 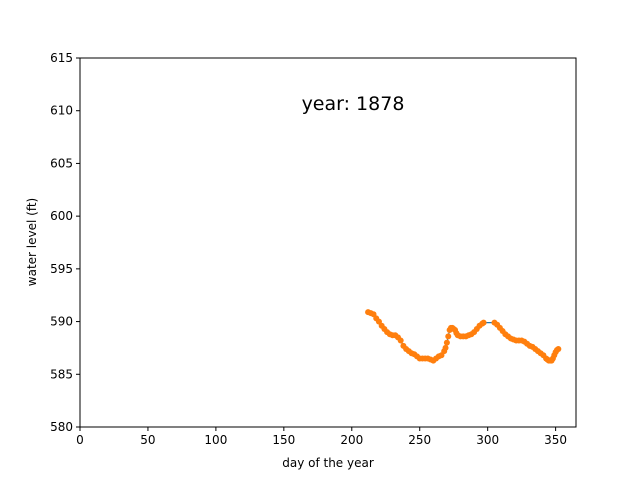 I want to click on x-tick-label: 300, so click(x=487, y=440).